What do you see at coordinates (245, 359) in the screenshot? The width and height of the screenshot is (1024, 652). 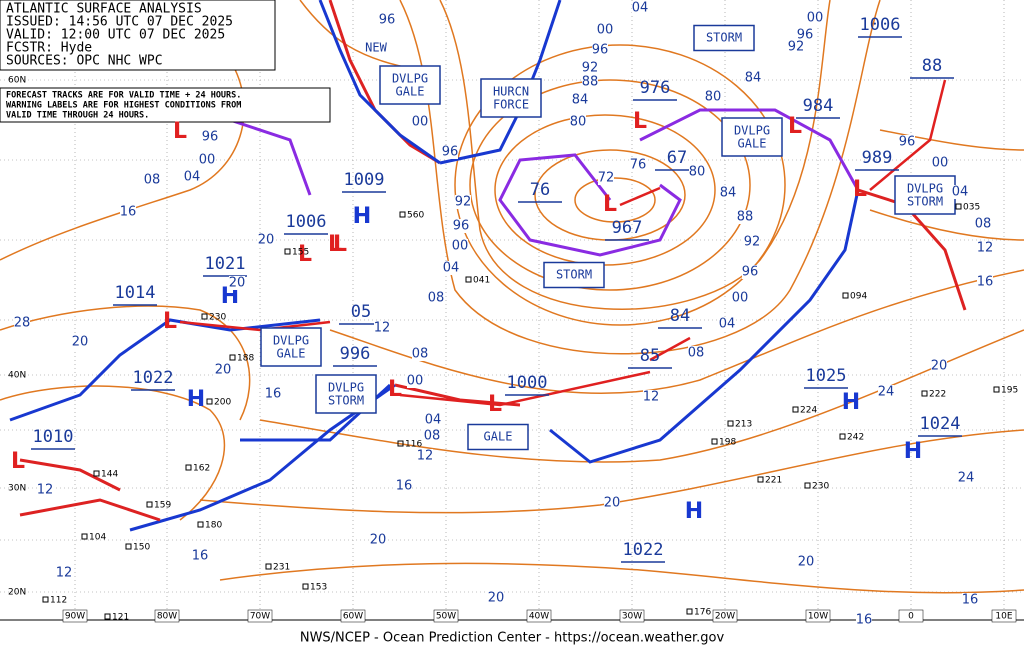 I see `station-value: 188` at bounding box center [245, 359].